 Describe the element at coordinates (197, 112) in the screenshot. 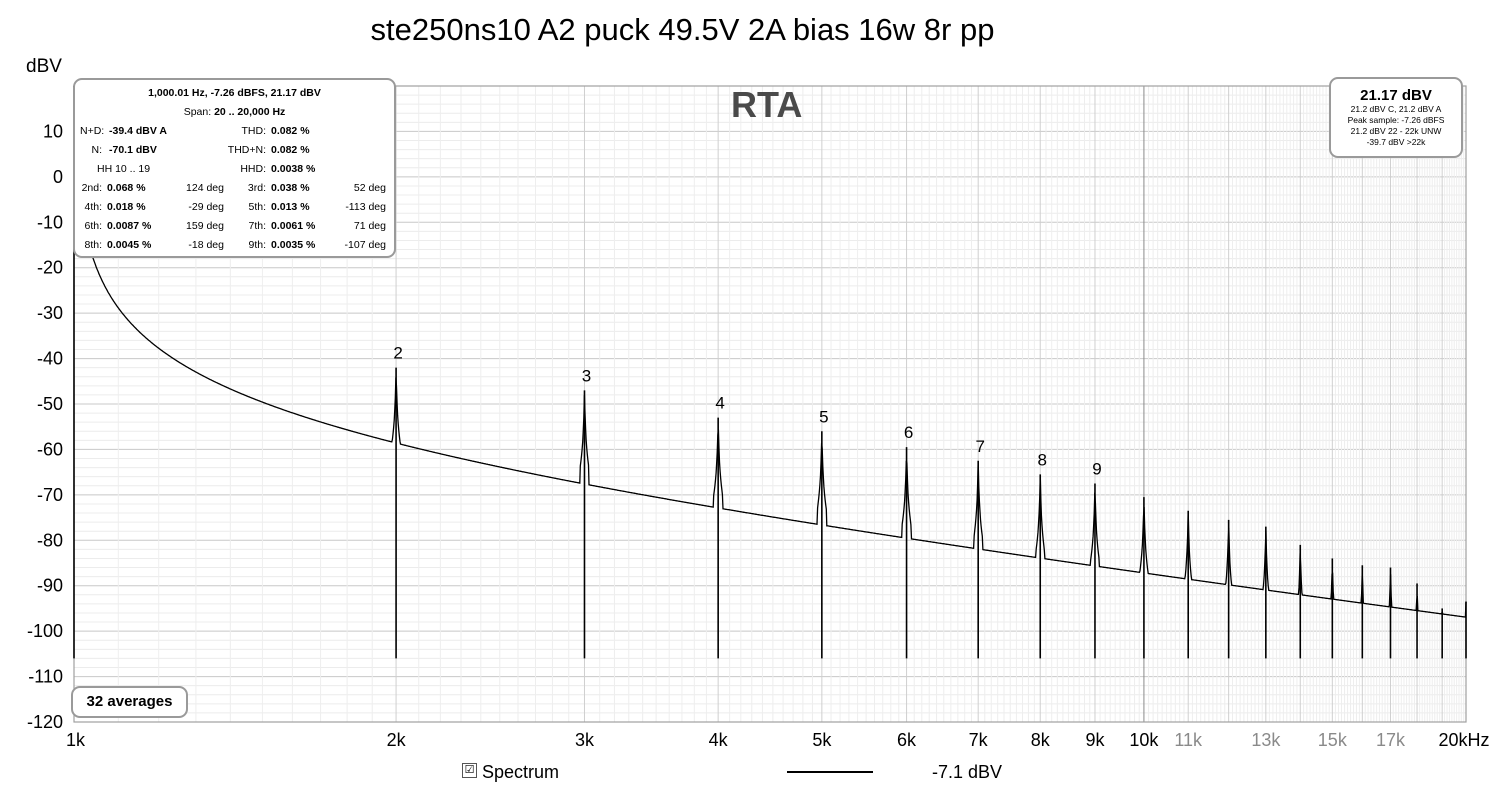

I see `span-label: Span:` at that location.